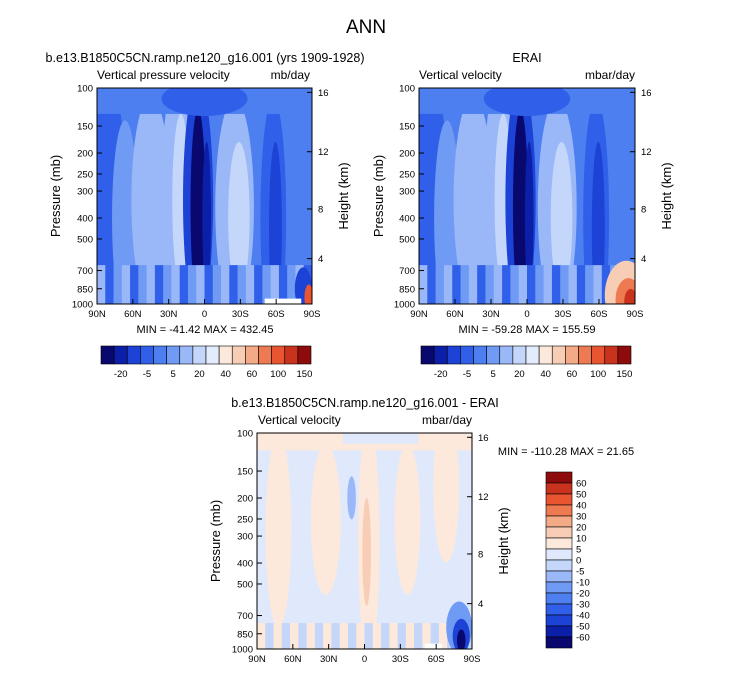  I want to click on missing-data, so click(283, 301).